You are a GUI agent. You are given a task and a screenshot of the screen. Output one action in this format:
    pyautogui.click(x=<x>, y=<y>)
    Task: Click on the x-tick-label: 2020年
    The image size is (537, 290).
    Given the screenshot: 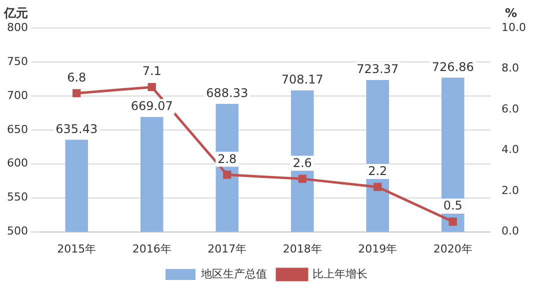 What is the action you would take?
    pyautogui.click(x=452, y=249)
    